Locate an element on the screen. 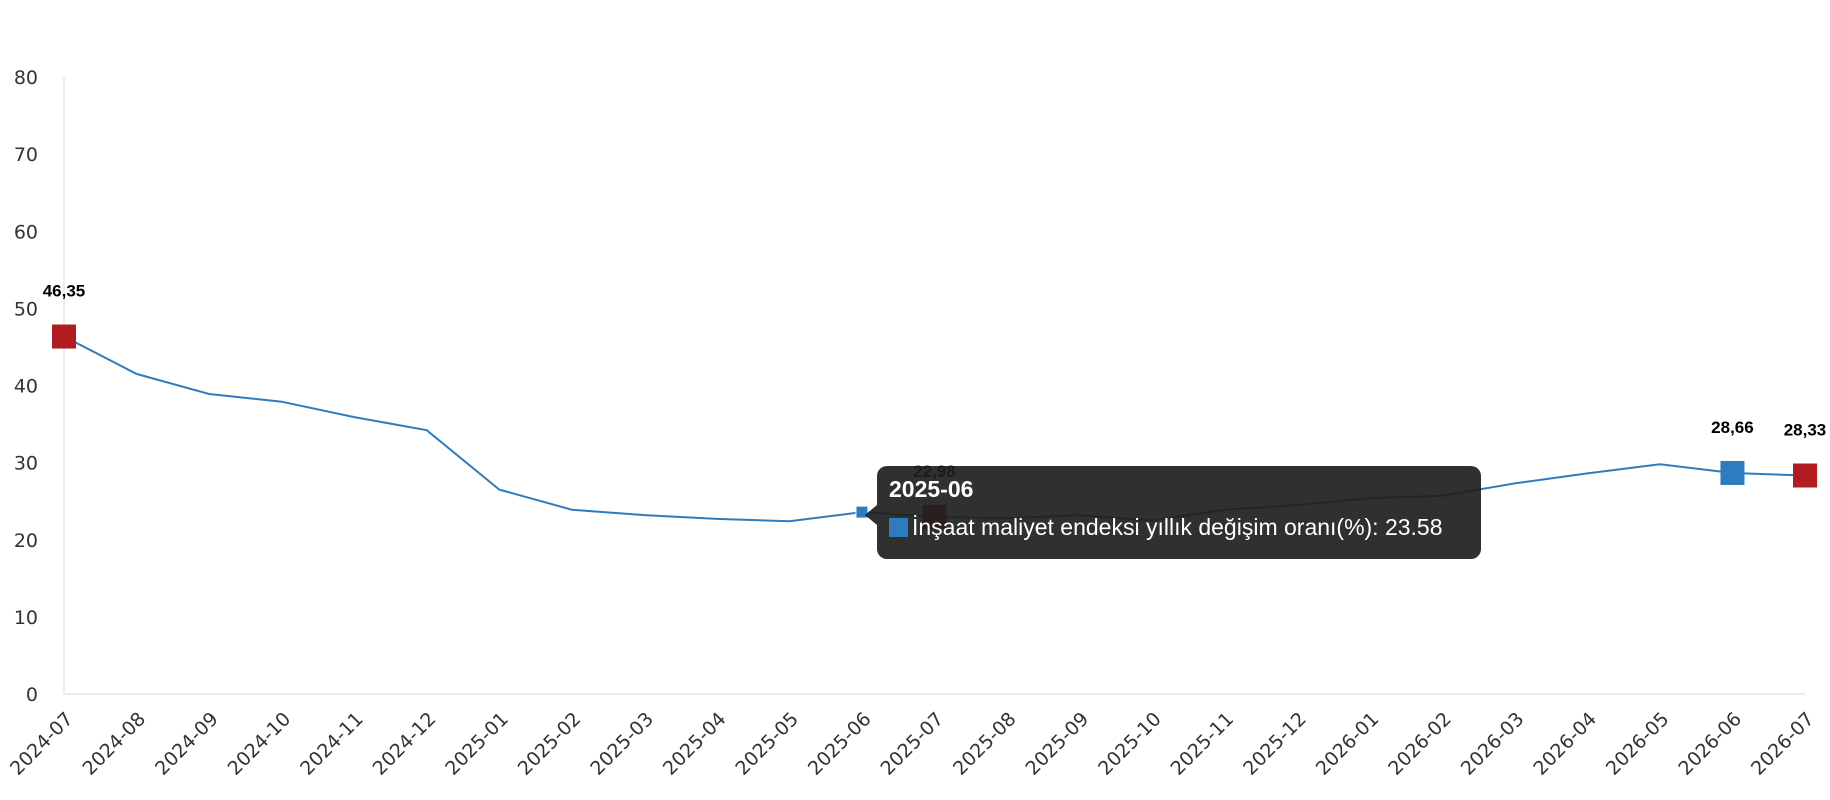  y-tick-label: 0 is located at coordinates (32, 695).